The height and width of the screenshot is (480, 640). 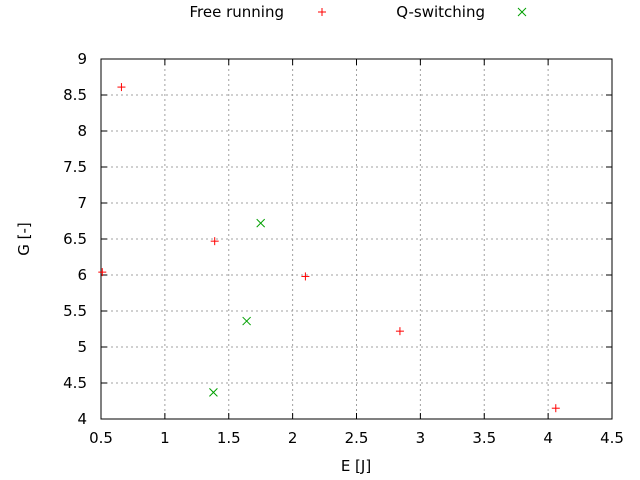 What do you see at coordinates (101, 438) in the screenshot?
I see `x-tick-label: 0.5` at bounding box center [101, 438].